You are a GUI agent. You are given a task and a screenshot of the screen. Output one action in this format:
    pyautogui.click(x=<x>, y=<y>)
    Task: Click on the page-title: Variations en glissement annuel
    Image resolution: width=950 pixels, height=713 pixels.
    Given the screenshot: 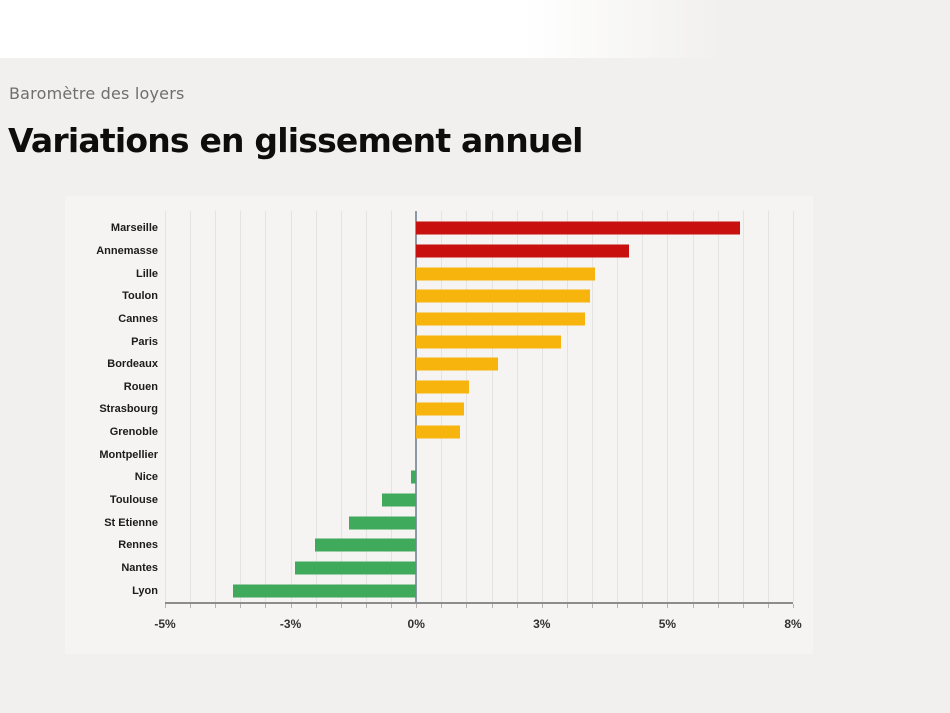 What is the action you would take?
    pyautogui.click(x=295, y=140)
    